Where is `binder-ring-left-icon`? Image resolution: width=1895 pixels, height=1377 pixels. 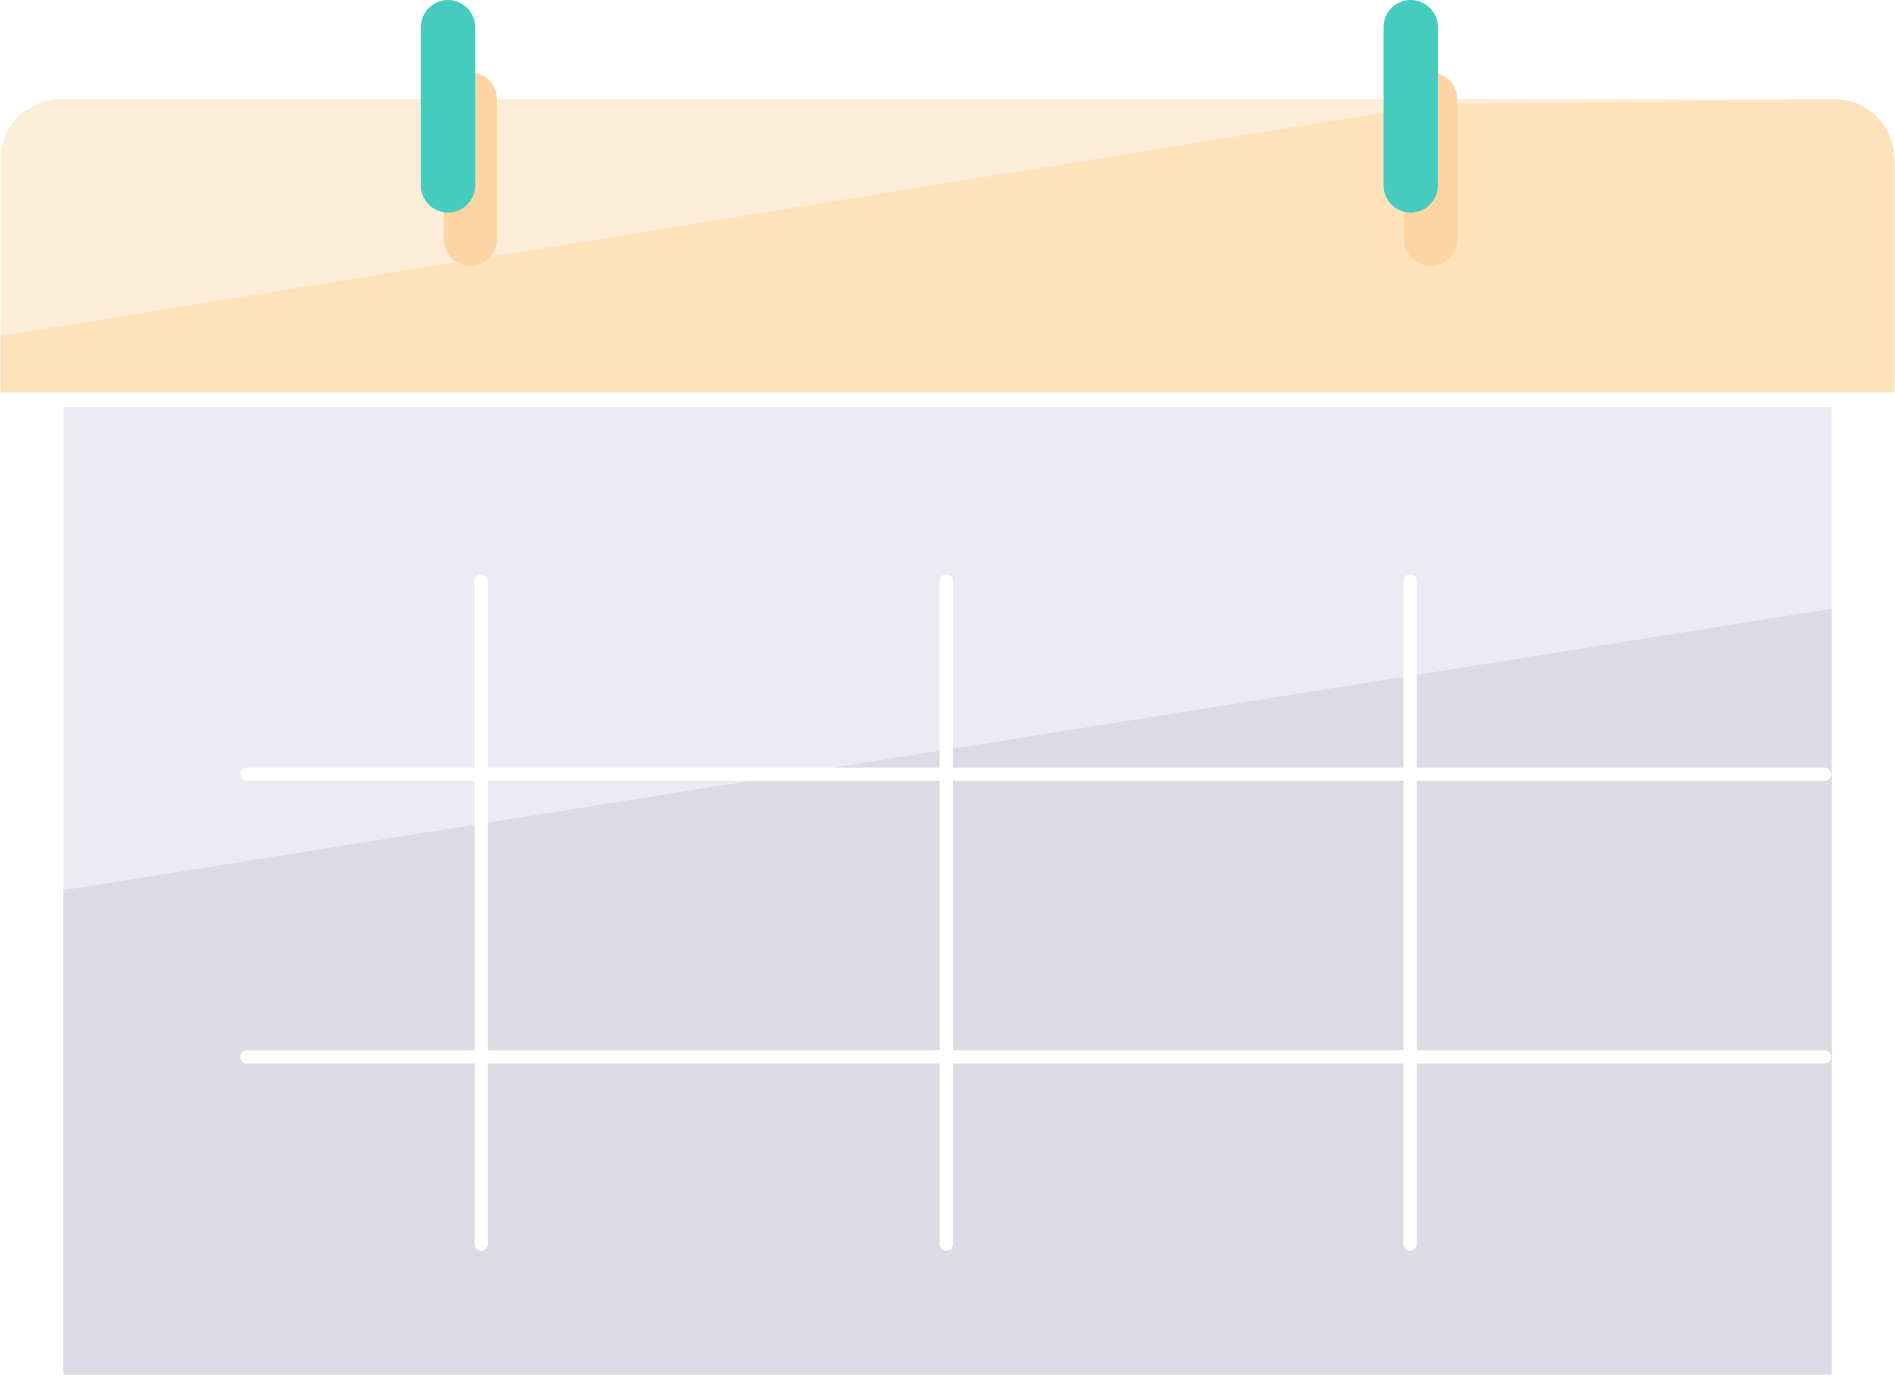
binder-ring-left-icon is located at coordinates (448, 106).